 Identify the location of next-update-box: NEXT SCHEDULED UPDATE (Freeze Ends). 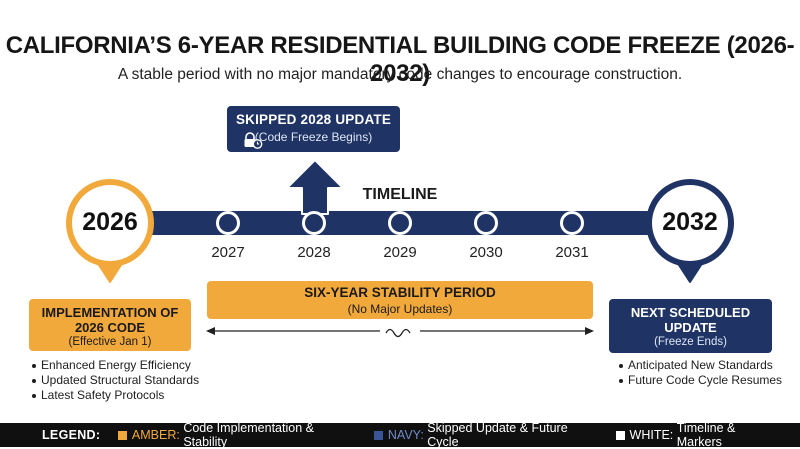
(690, 326).